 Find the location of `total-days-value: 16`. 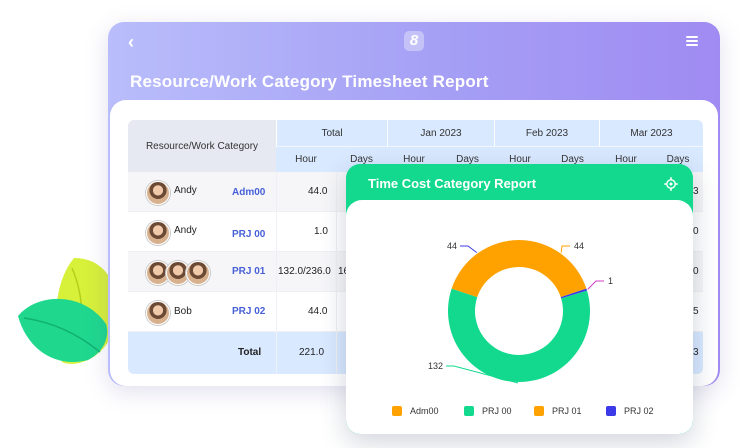

total-days-value: 16 is located at coordinates (344, 271).